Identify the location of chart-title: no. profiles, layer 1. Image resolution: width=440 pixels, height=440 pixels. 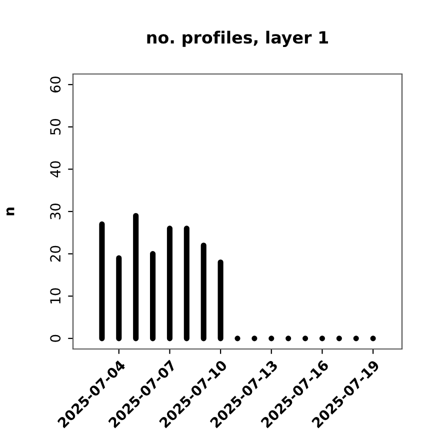
(237, 39).